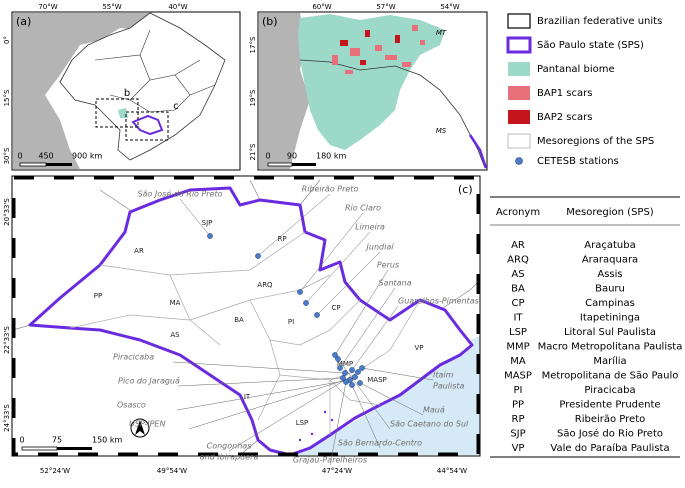 The height and width of the screenshot is (488, 685). What do you see at coordinates (595, 141) in the screenshot?
I see `label: Mesoregions of the SPS` at bounding box center [595, 141].